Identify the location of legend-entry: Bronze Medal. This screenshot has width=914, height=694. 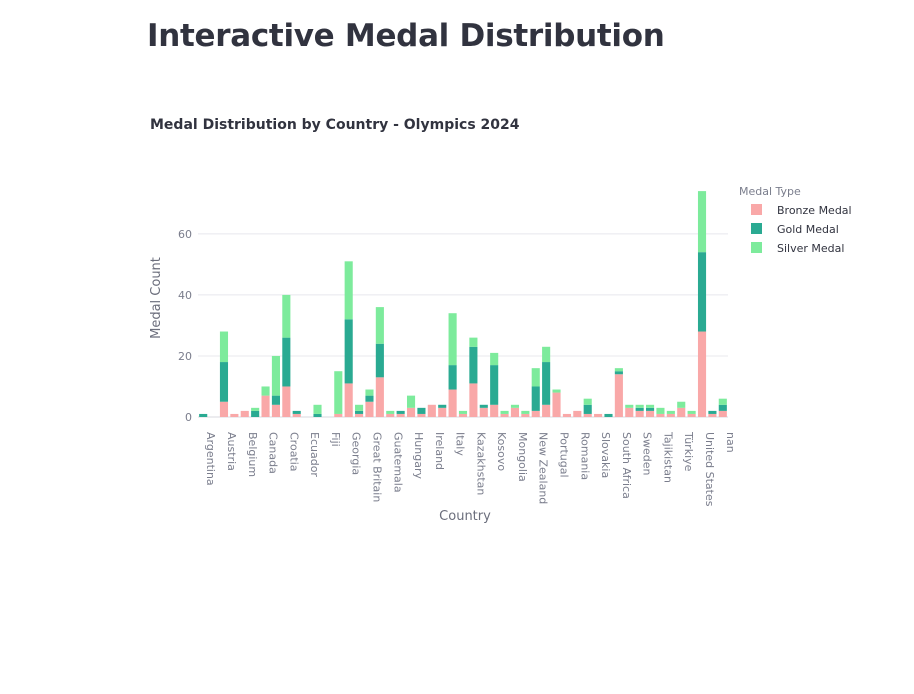
(814, 210).